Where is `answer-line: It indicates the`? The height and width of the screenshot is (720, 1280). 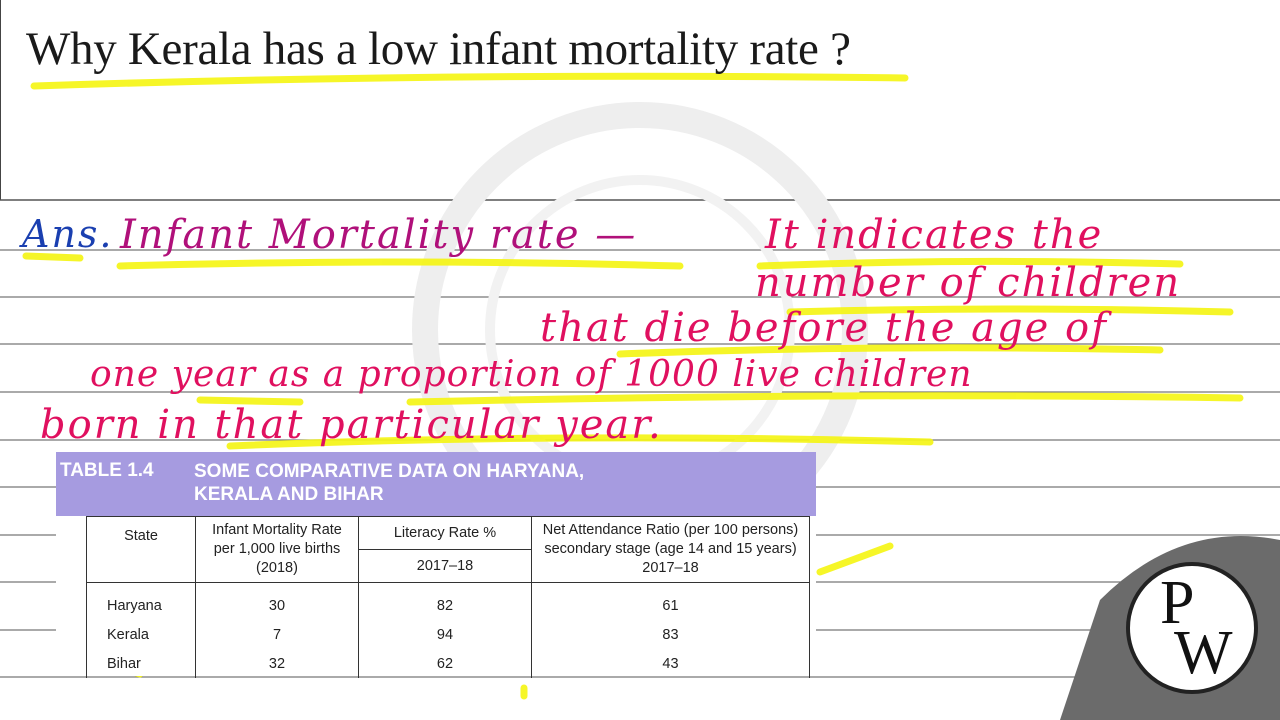
answer-line: It indicates the is located at coordinates (934, 235).